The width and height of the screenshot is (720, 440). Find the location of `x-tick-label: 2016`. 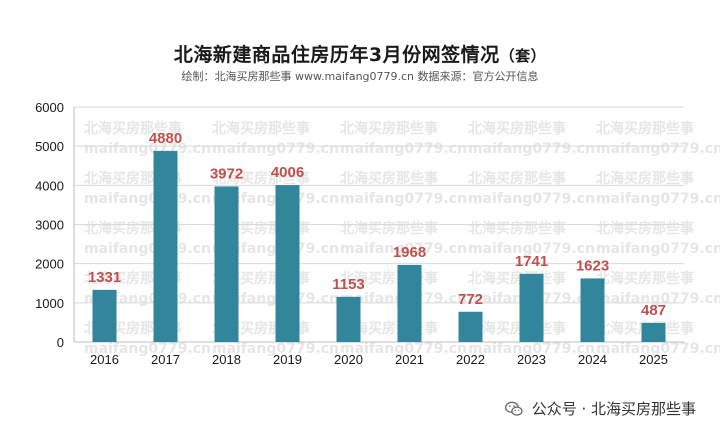

x-tick-label: 2016 is located at coordinates (104, 359).